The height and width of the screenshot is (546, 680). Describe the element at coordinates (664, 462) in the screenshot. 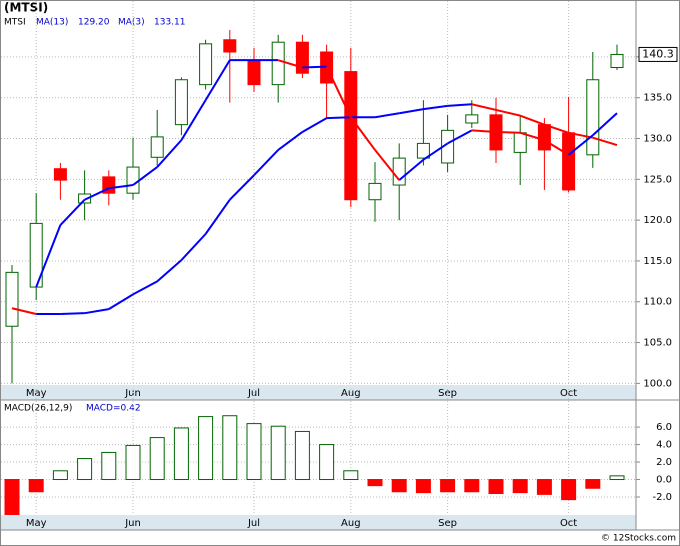

I see `y-tick-label: 2.0` at that location.